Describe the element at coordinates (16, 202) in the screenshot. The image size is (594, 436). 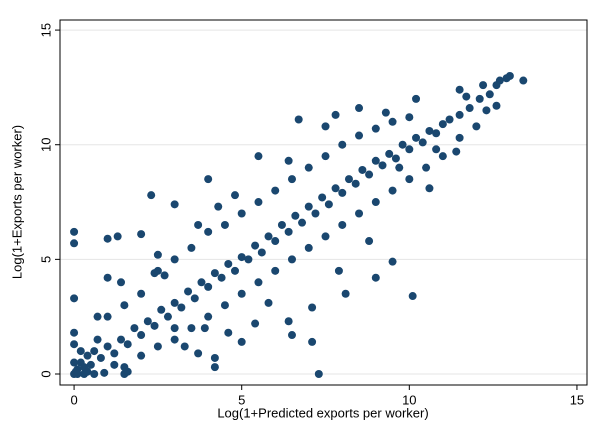
I see `y-axis-title: Log(1+Exports per worker)` at that location.